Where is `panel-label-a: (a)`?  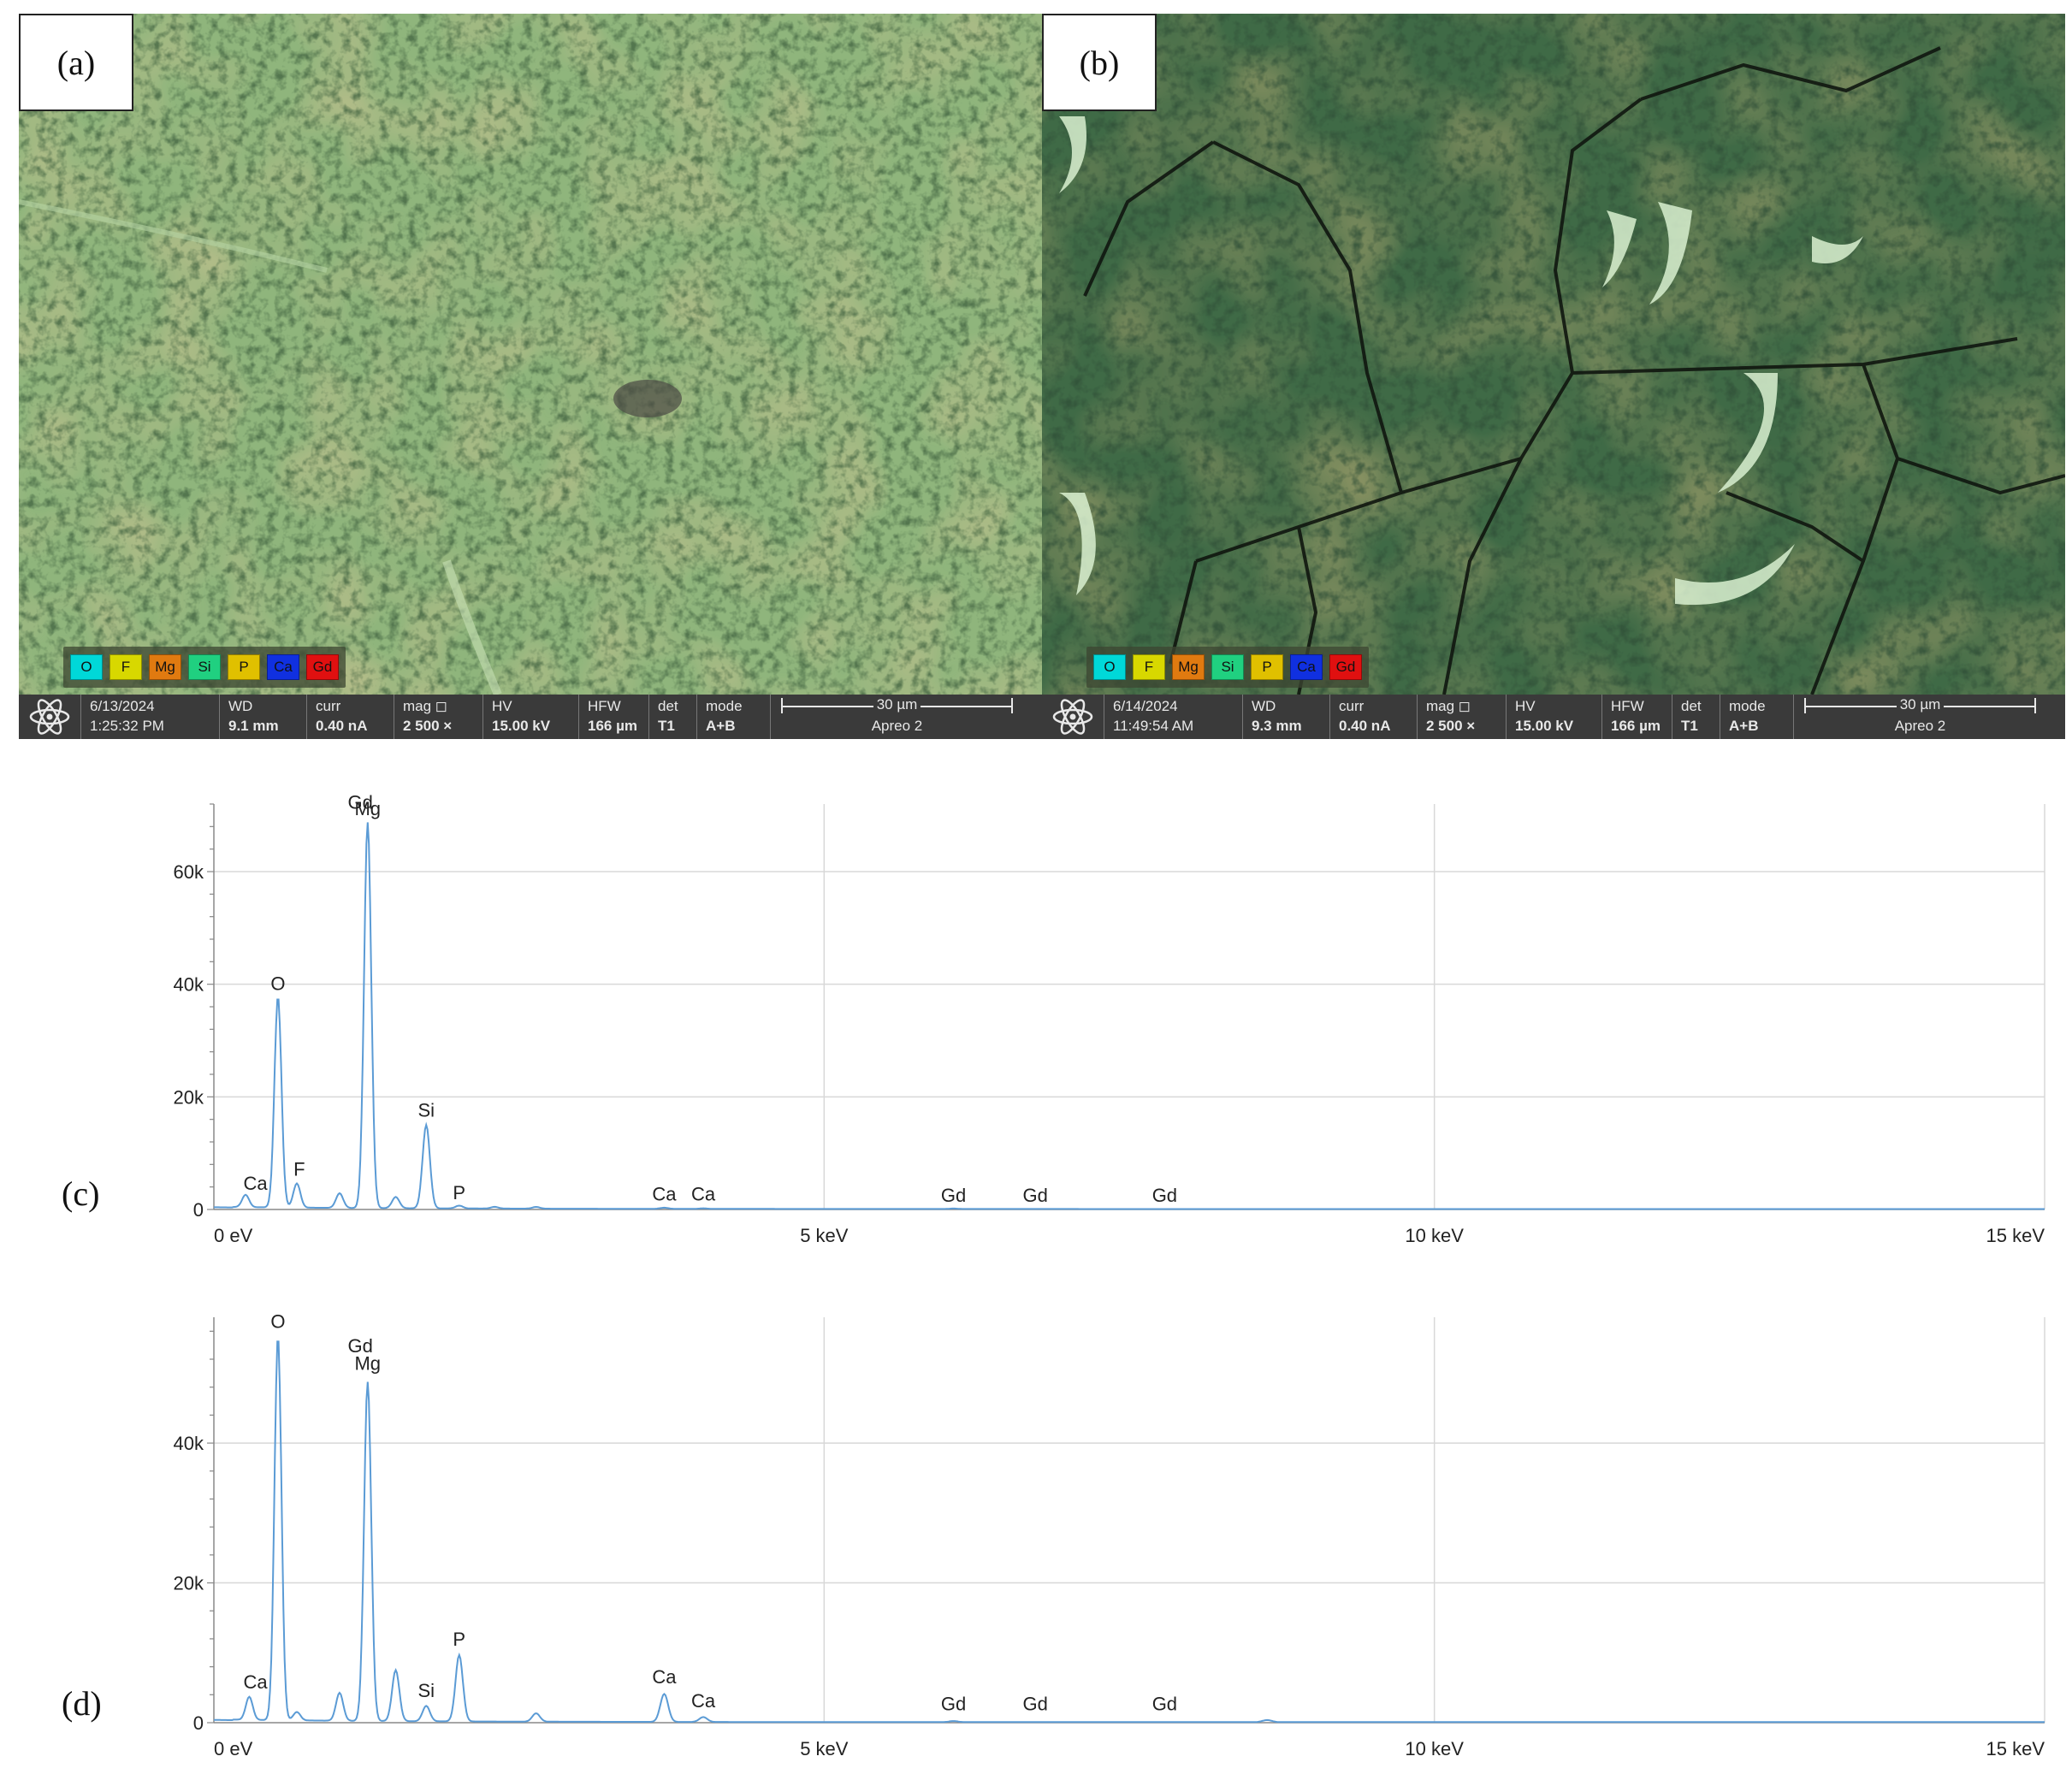 panel-label-a: (a) is located at coordinates (76, 62).